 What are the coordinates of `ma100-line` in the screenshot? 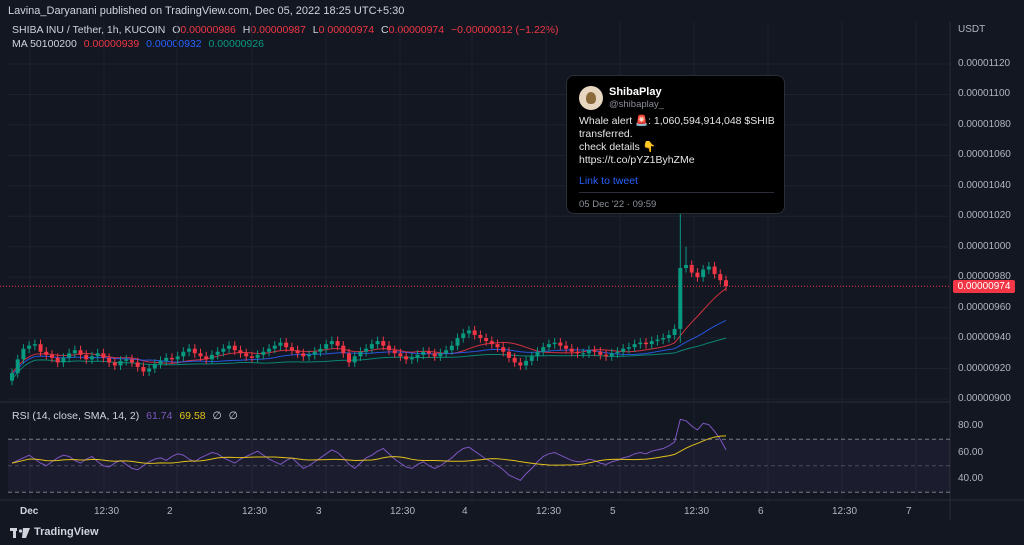 It's located at (369, 348).